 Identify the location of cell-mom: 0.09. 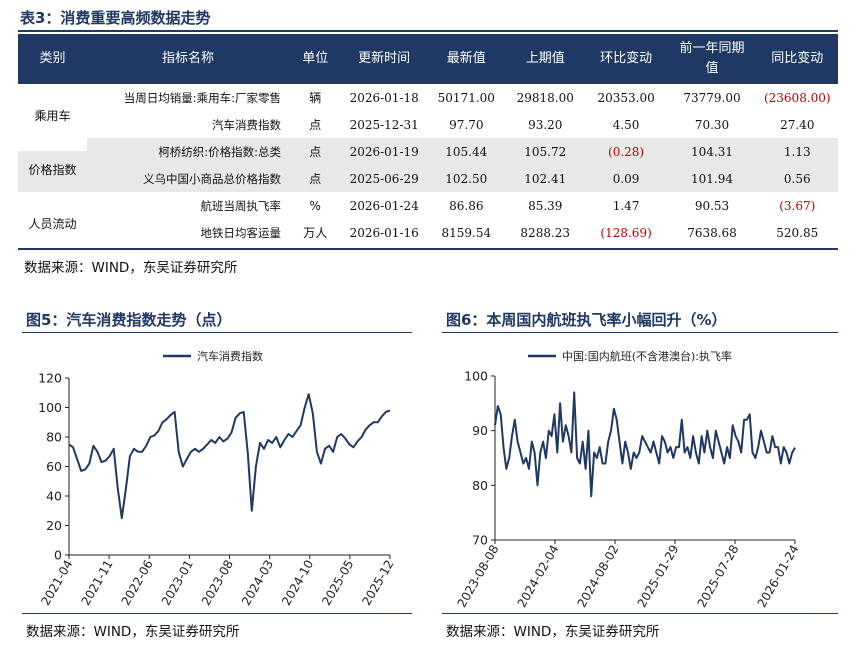
(626, 178).